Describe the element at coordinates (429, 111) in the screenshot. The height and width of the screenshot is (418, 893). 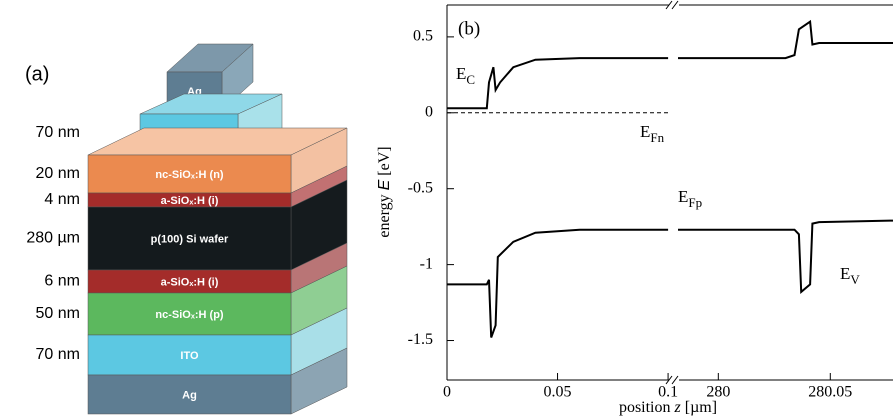
I see `y-tick-label: 0` at that location.